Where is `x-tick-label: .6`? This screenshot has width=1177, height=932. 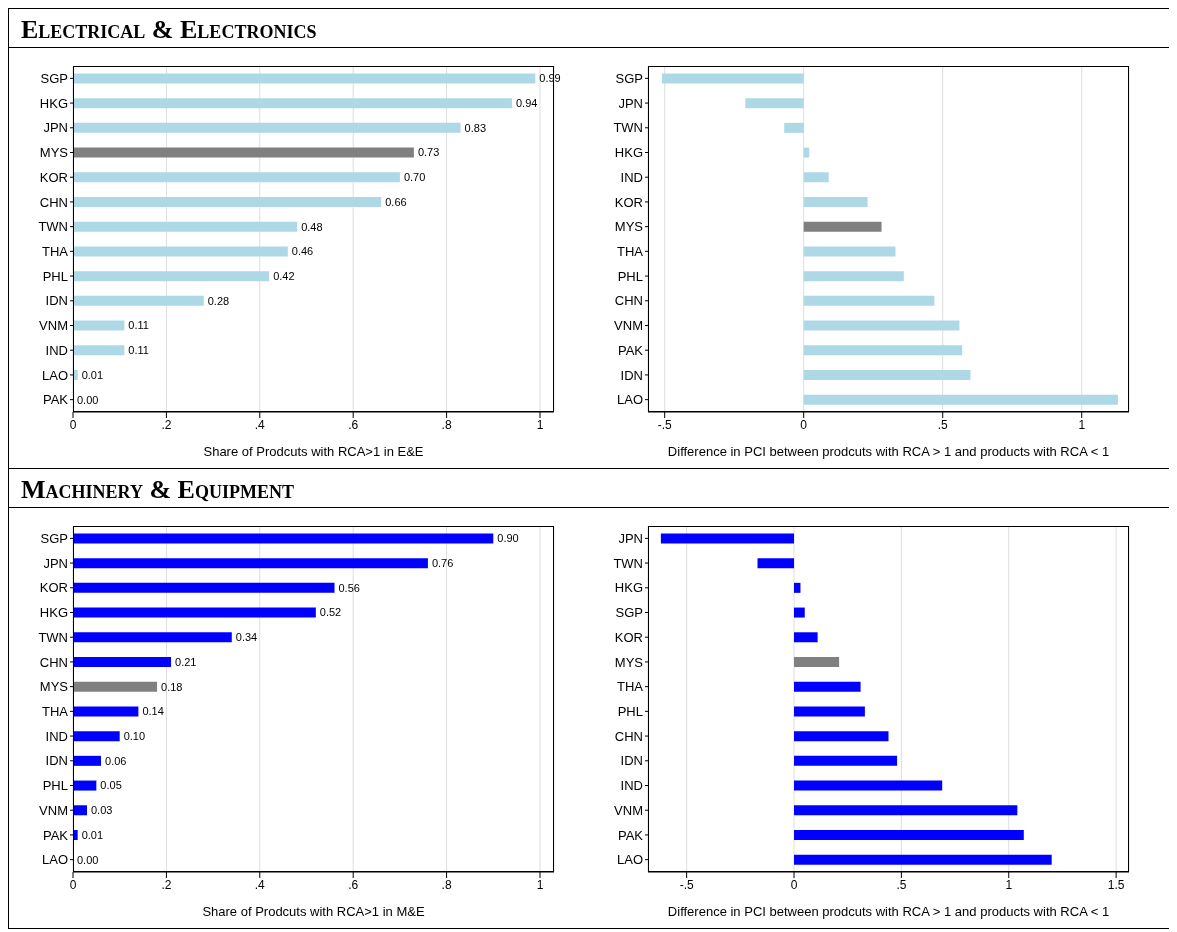 x-tick-label: .6 is located at coordinates (353, 884).